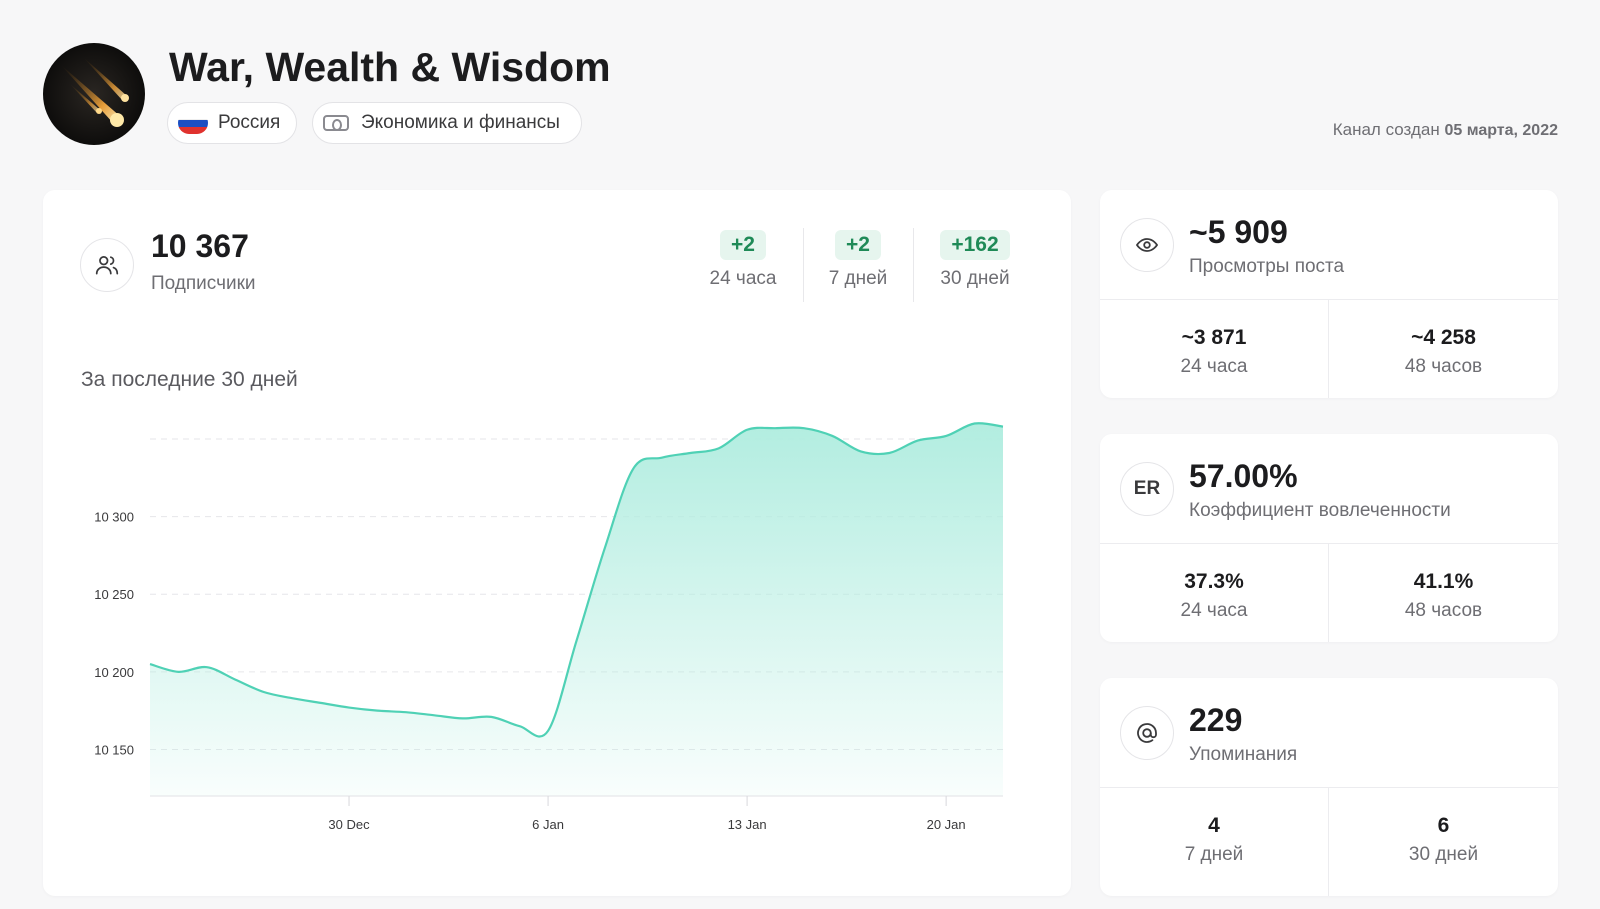 Image resolution: width=1600 pixels, height=909 pixels. What do you see at coordinates (747, 824) in the screenshot?
I see `x-tick-label: 13 Jan` at bounding box center [747, 824].